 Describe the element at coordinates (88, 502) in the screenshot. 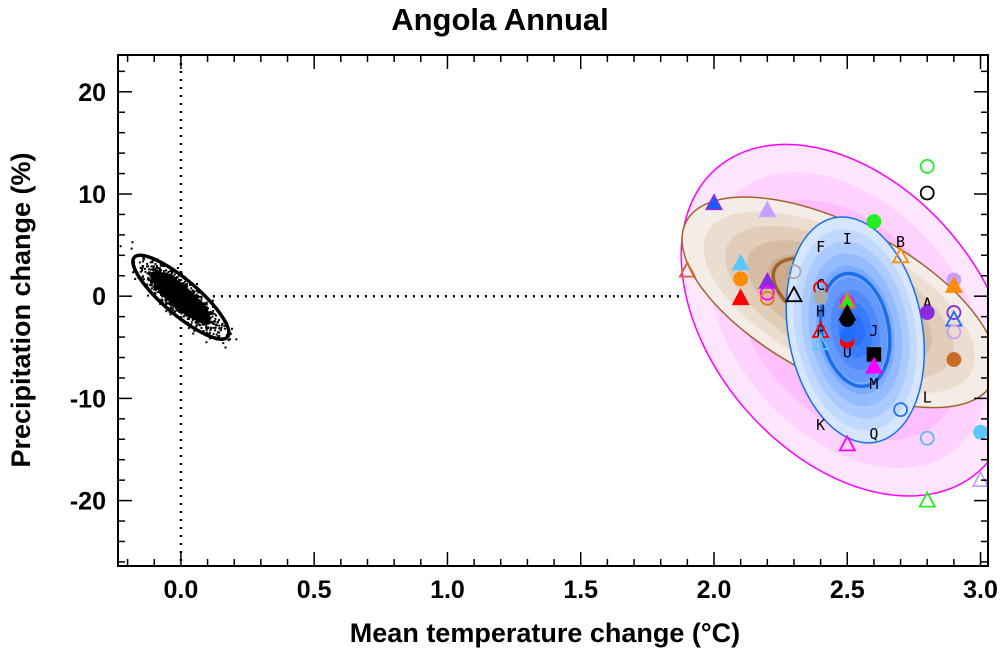

I see `y-tick-label: -20` at that location.